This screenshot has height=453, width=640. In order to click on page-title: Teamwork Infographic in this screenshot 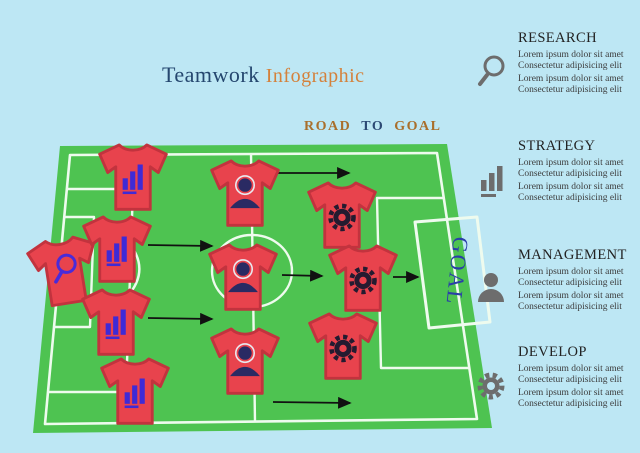, I will do `click(263, 75)`.